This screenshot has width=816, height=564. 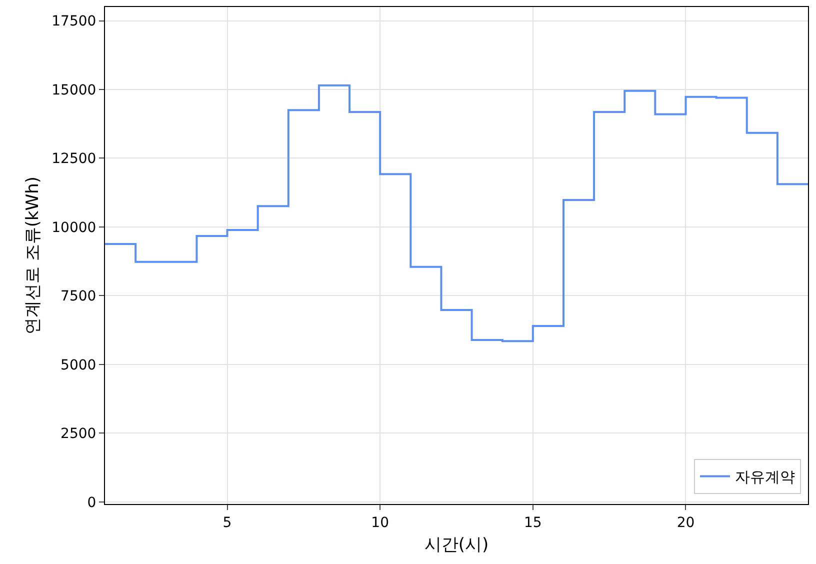 What do you see at coordinates (456, 545) in the screenshot?
I see `x-axis-title: 시간(시)` at bounding box center [456, 545].